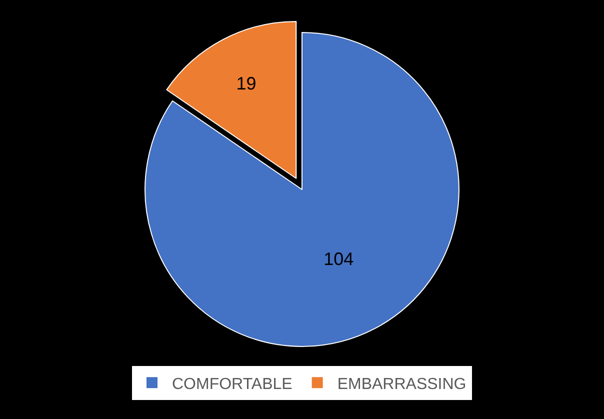 This screenshot has height=419, width=604. Describe the element at coordinates (401, 384) in the screenshot. I see `legend-label: EMBARRASSING` at that location.